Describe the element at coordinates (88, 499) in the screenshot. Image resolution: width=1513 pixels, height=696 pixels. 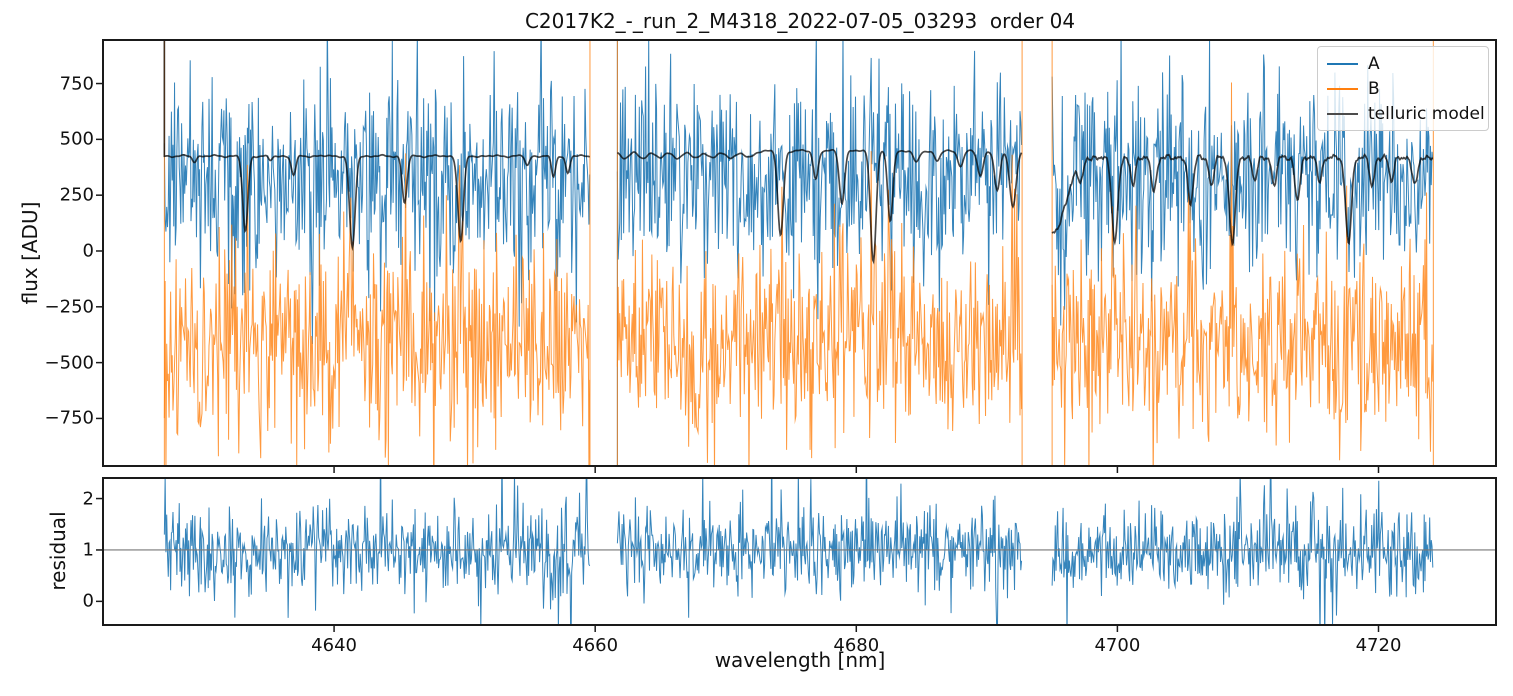
I see `residual-y-tick-label-2: 2` at that location.